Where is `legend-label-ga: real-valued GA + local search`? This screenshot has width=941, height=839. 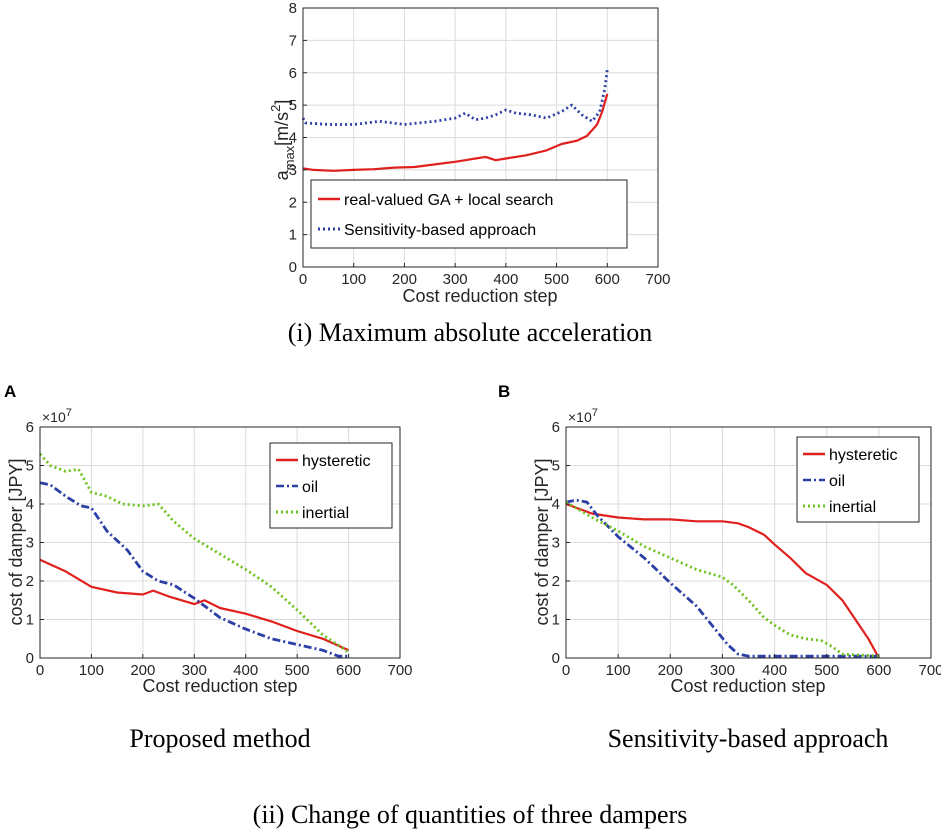 legend-label-ga: real-valued GA + local search is located at coordinates (448, 200).